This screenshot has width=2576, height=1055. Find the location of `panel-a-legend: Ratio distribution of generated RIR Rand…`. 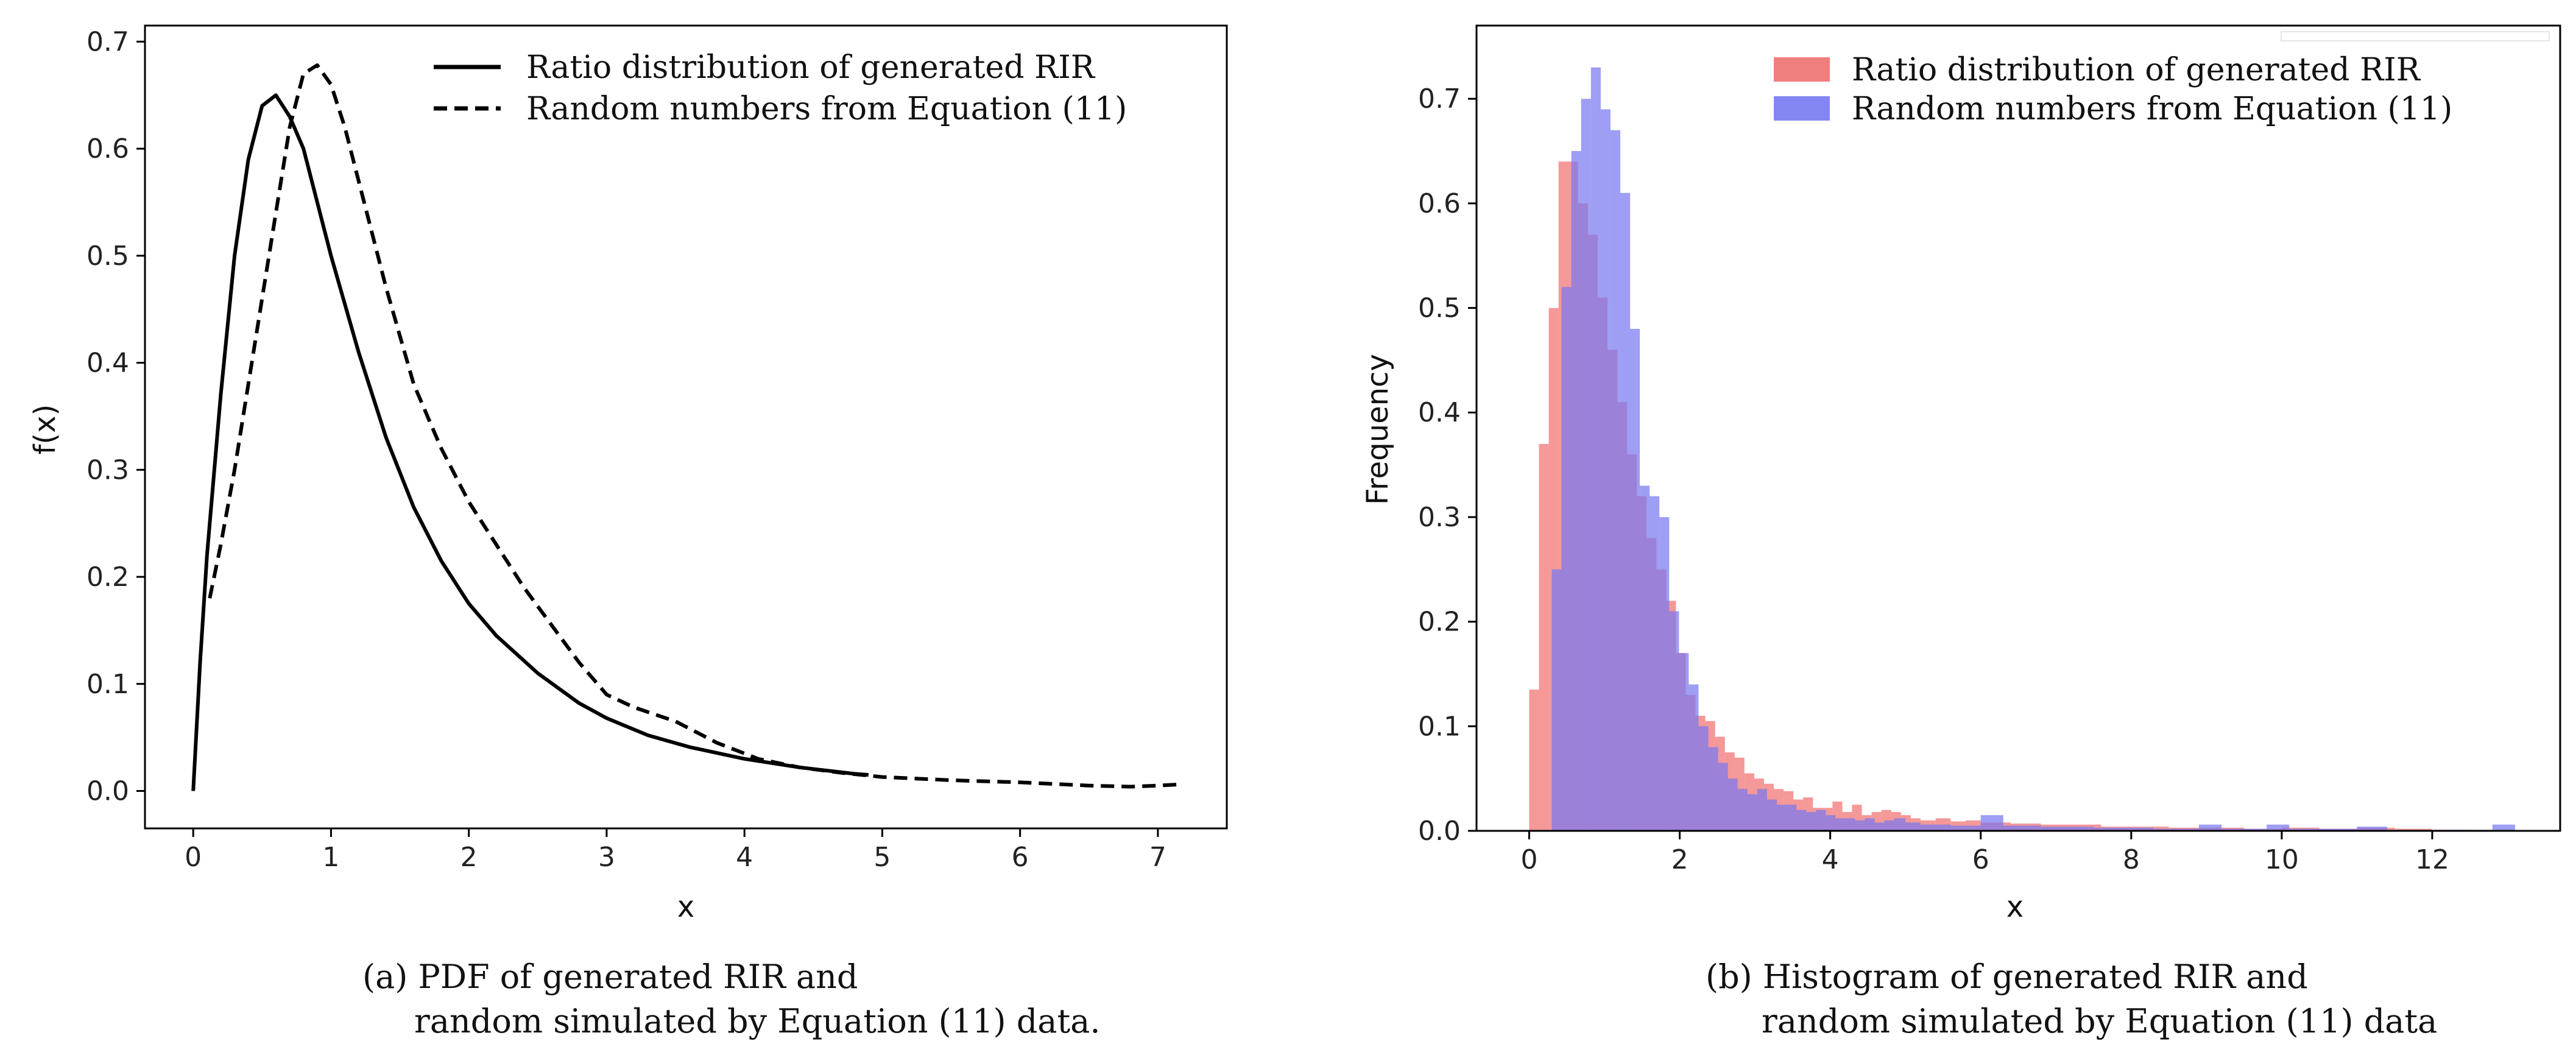

panel-a-legend: Ratio distribution of generated RIR Rand… is located at coordinates (780, 88).